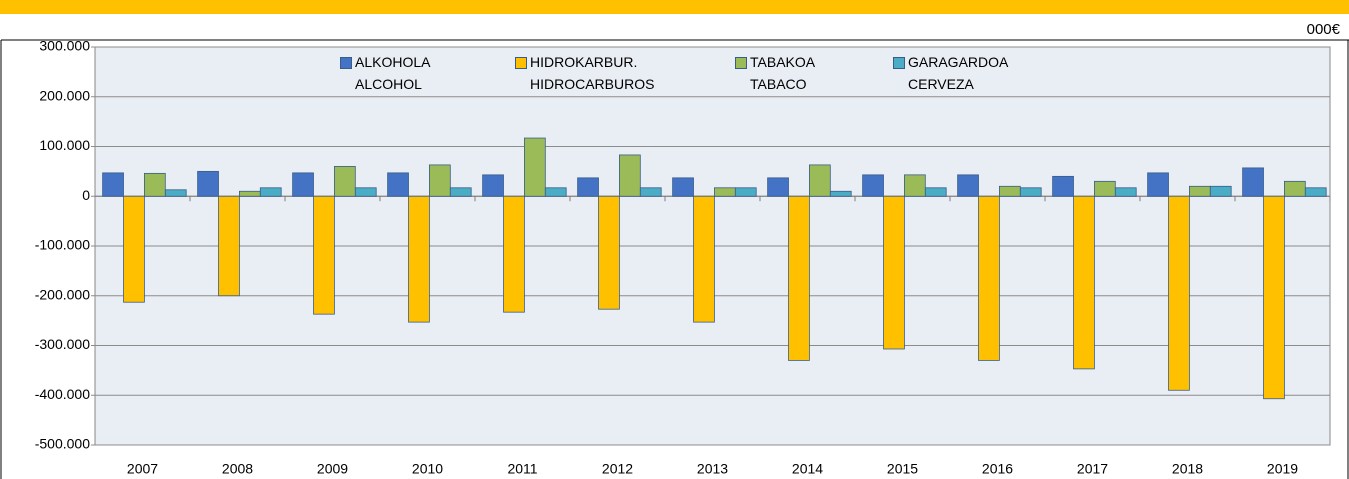  I want to click on y-tick-label: 100.000, so click(64, 145).